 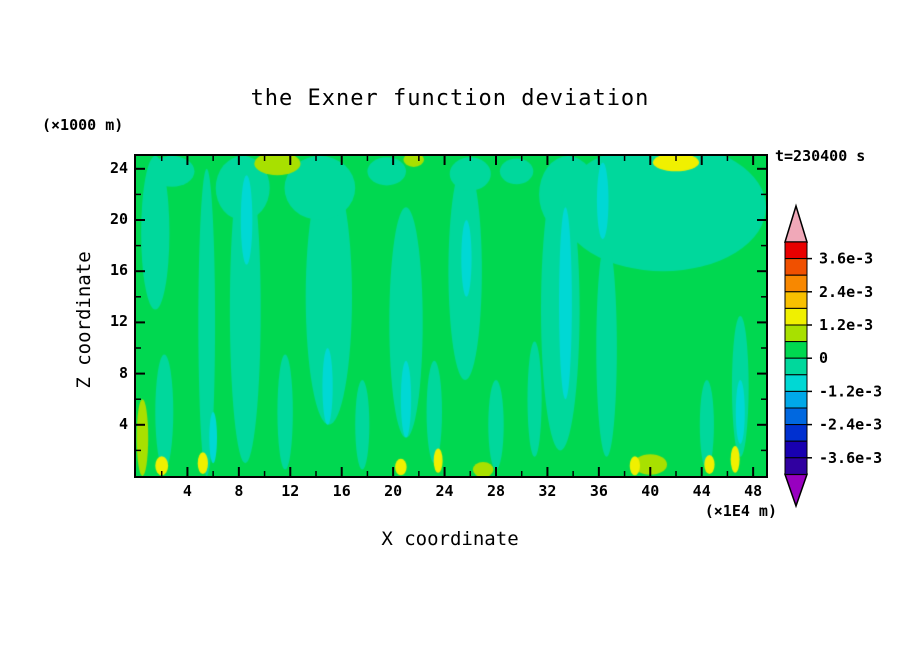 I want to click on colorbar-label: 3.6e-3, so click(x=846, y=259).